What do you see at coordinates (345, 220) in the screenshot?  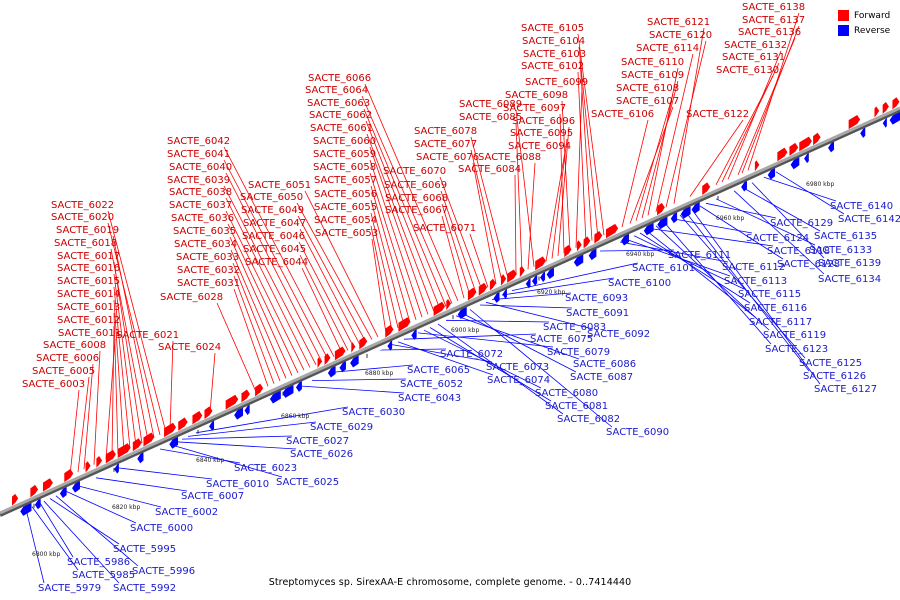 I see `forward-gene-label: SACTE_6054` at bounding box center [345, 220].